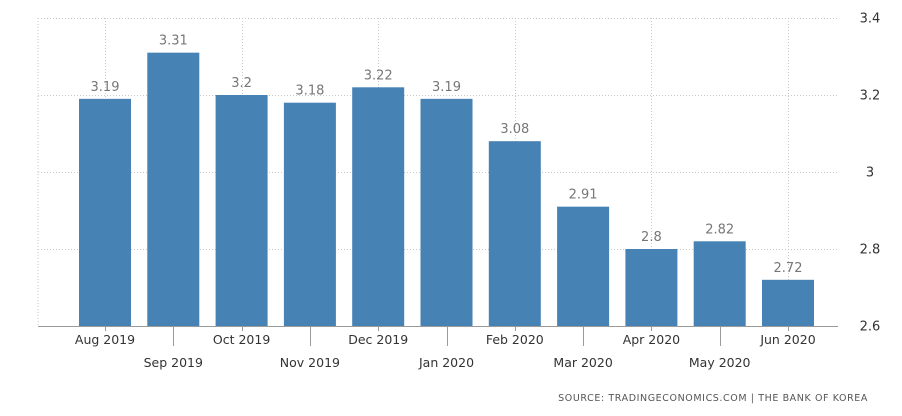  What do you see at coordinates (378, 339) in the screenshot?
I see `x-tick-label: Dec 2019` at bounding box center [378, 339].